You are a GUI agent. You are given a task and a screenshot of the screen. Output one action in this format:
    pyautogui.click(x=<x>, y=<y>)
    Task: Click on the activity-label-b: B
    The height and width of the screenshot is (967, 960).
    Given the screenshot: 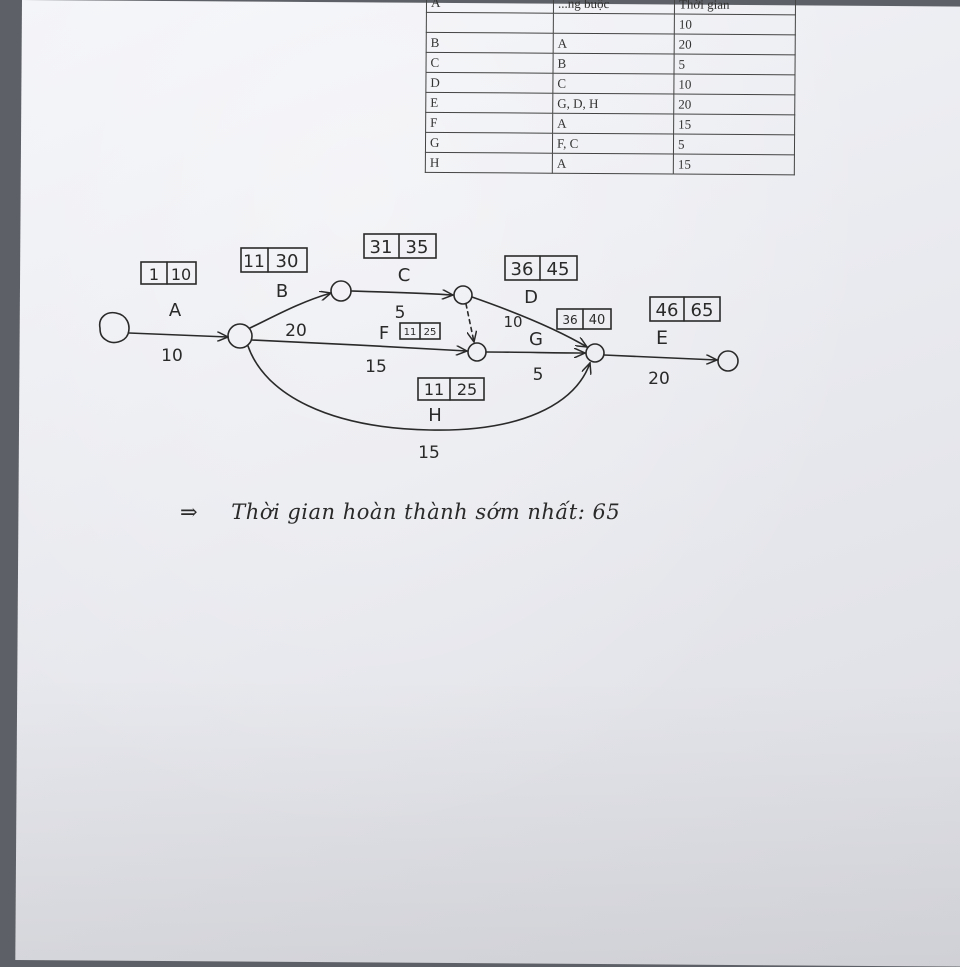 What is the action you would take?
    pyautogui.click(x=282, y=291)
    